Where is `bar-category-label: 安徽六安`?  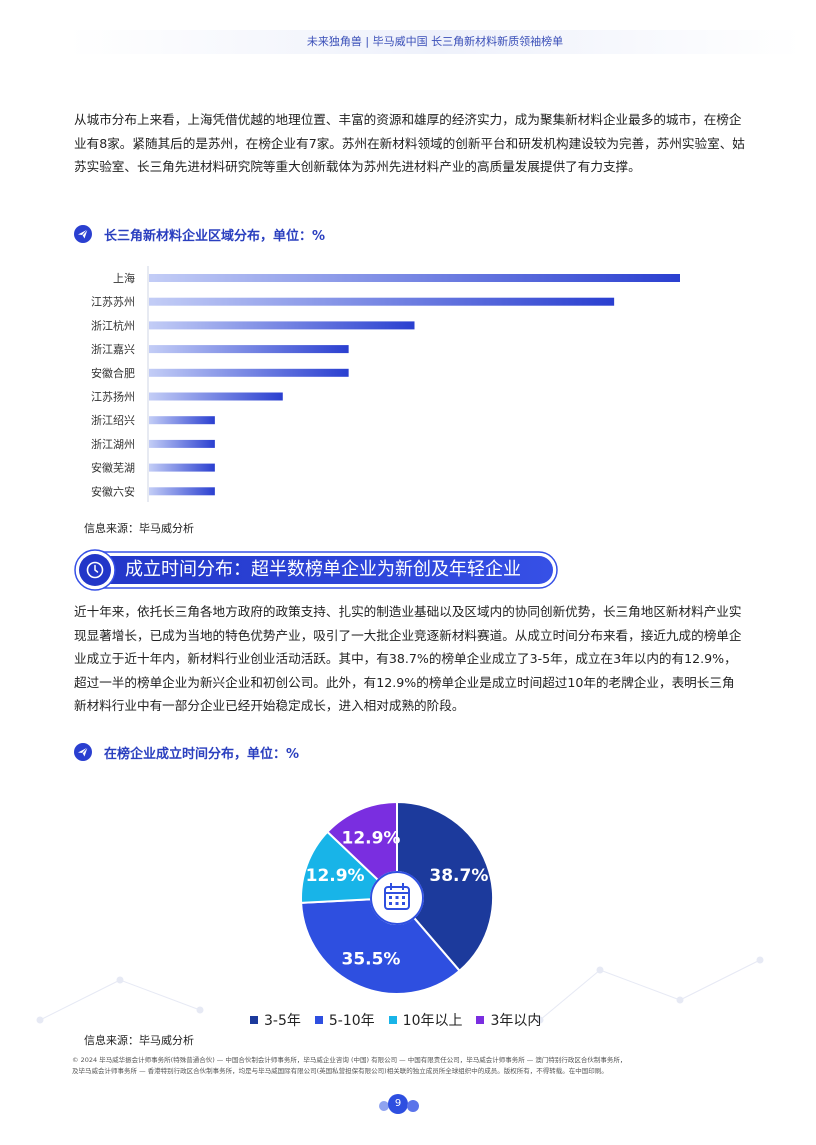
bar-category-label: 安徽六安 is located at coordinates (113, 491).